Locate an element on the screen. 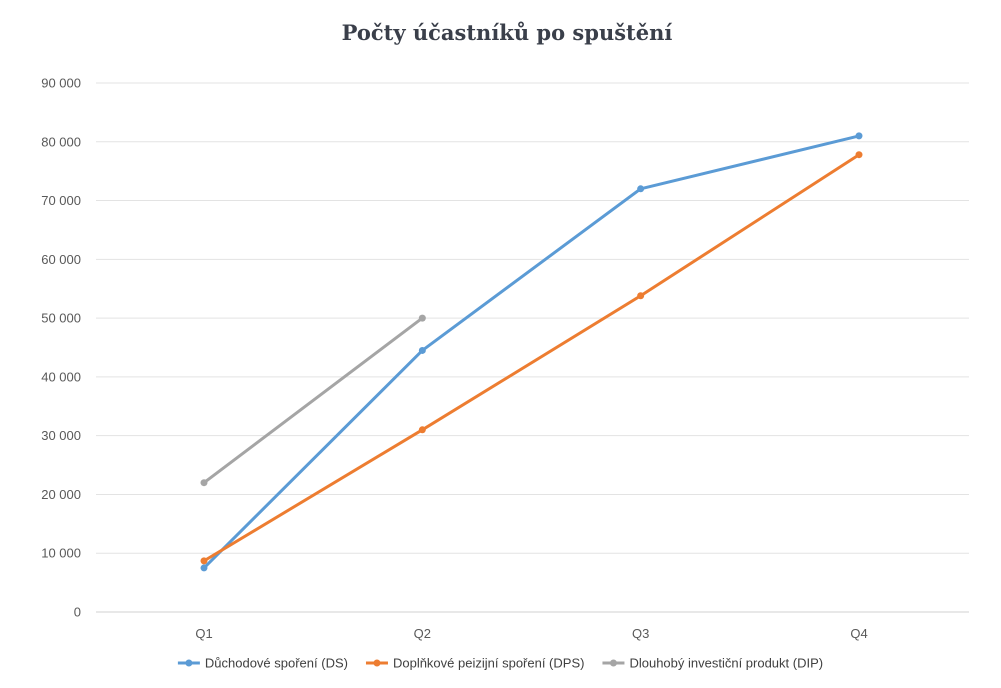 The height and width of the screenshot is (688, 1001). x-tick-label: Q1 is located at coordinates (203, 633).